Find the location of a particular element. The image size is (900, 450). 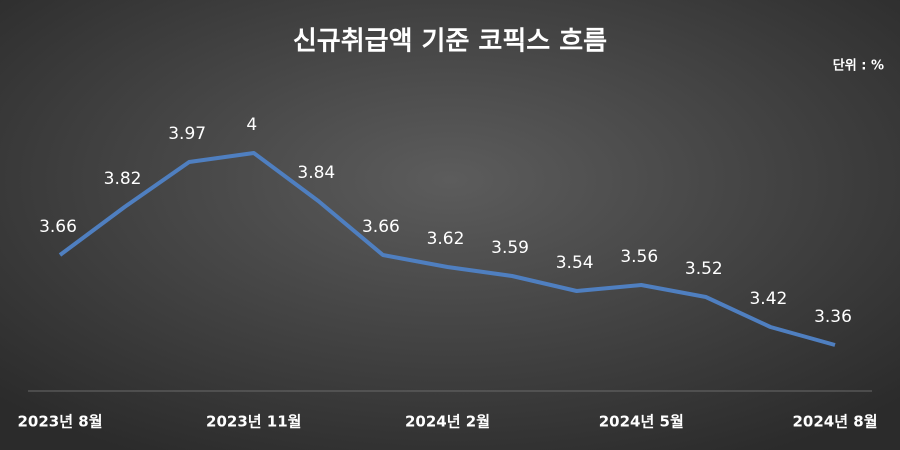

data-label: 3.54 is located at coordinates (575, 263).